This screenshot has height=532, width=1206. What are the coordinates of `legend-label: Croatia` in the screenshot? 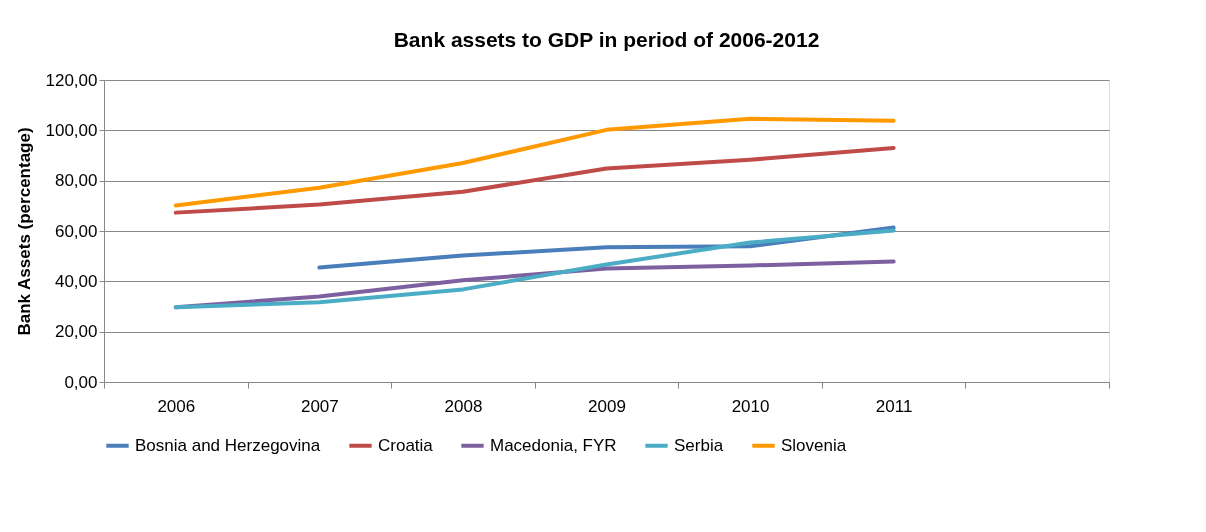 It's located at (406, 445).